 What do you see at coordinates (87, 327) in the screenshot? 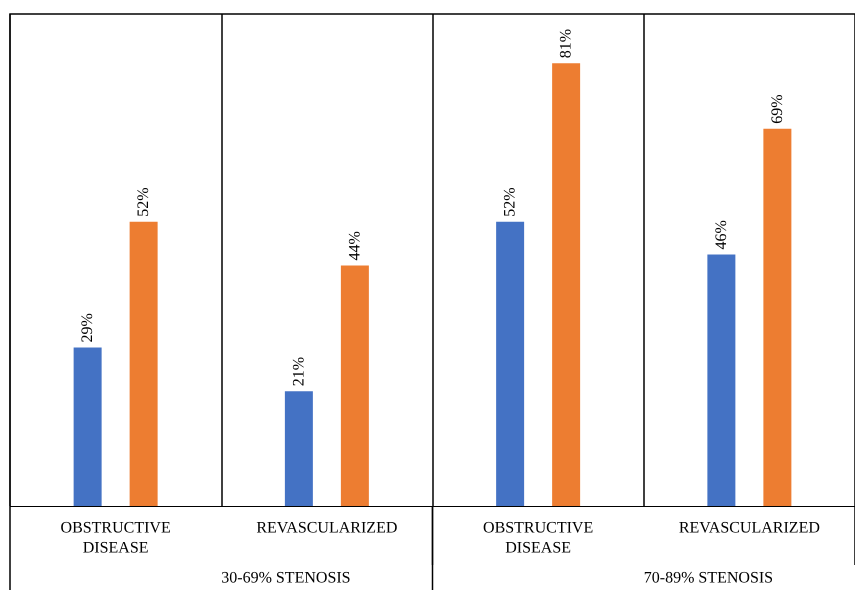
I see `data-label: 29%` at bounding box center [87, 327].